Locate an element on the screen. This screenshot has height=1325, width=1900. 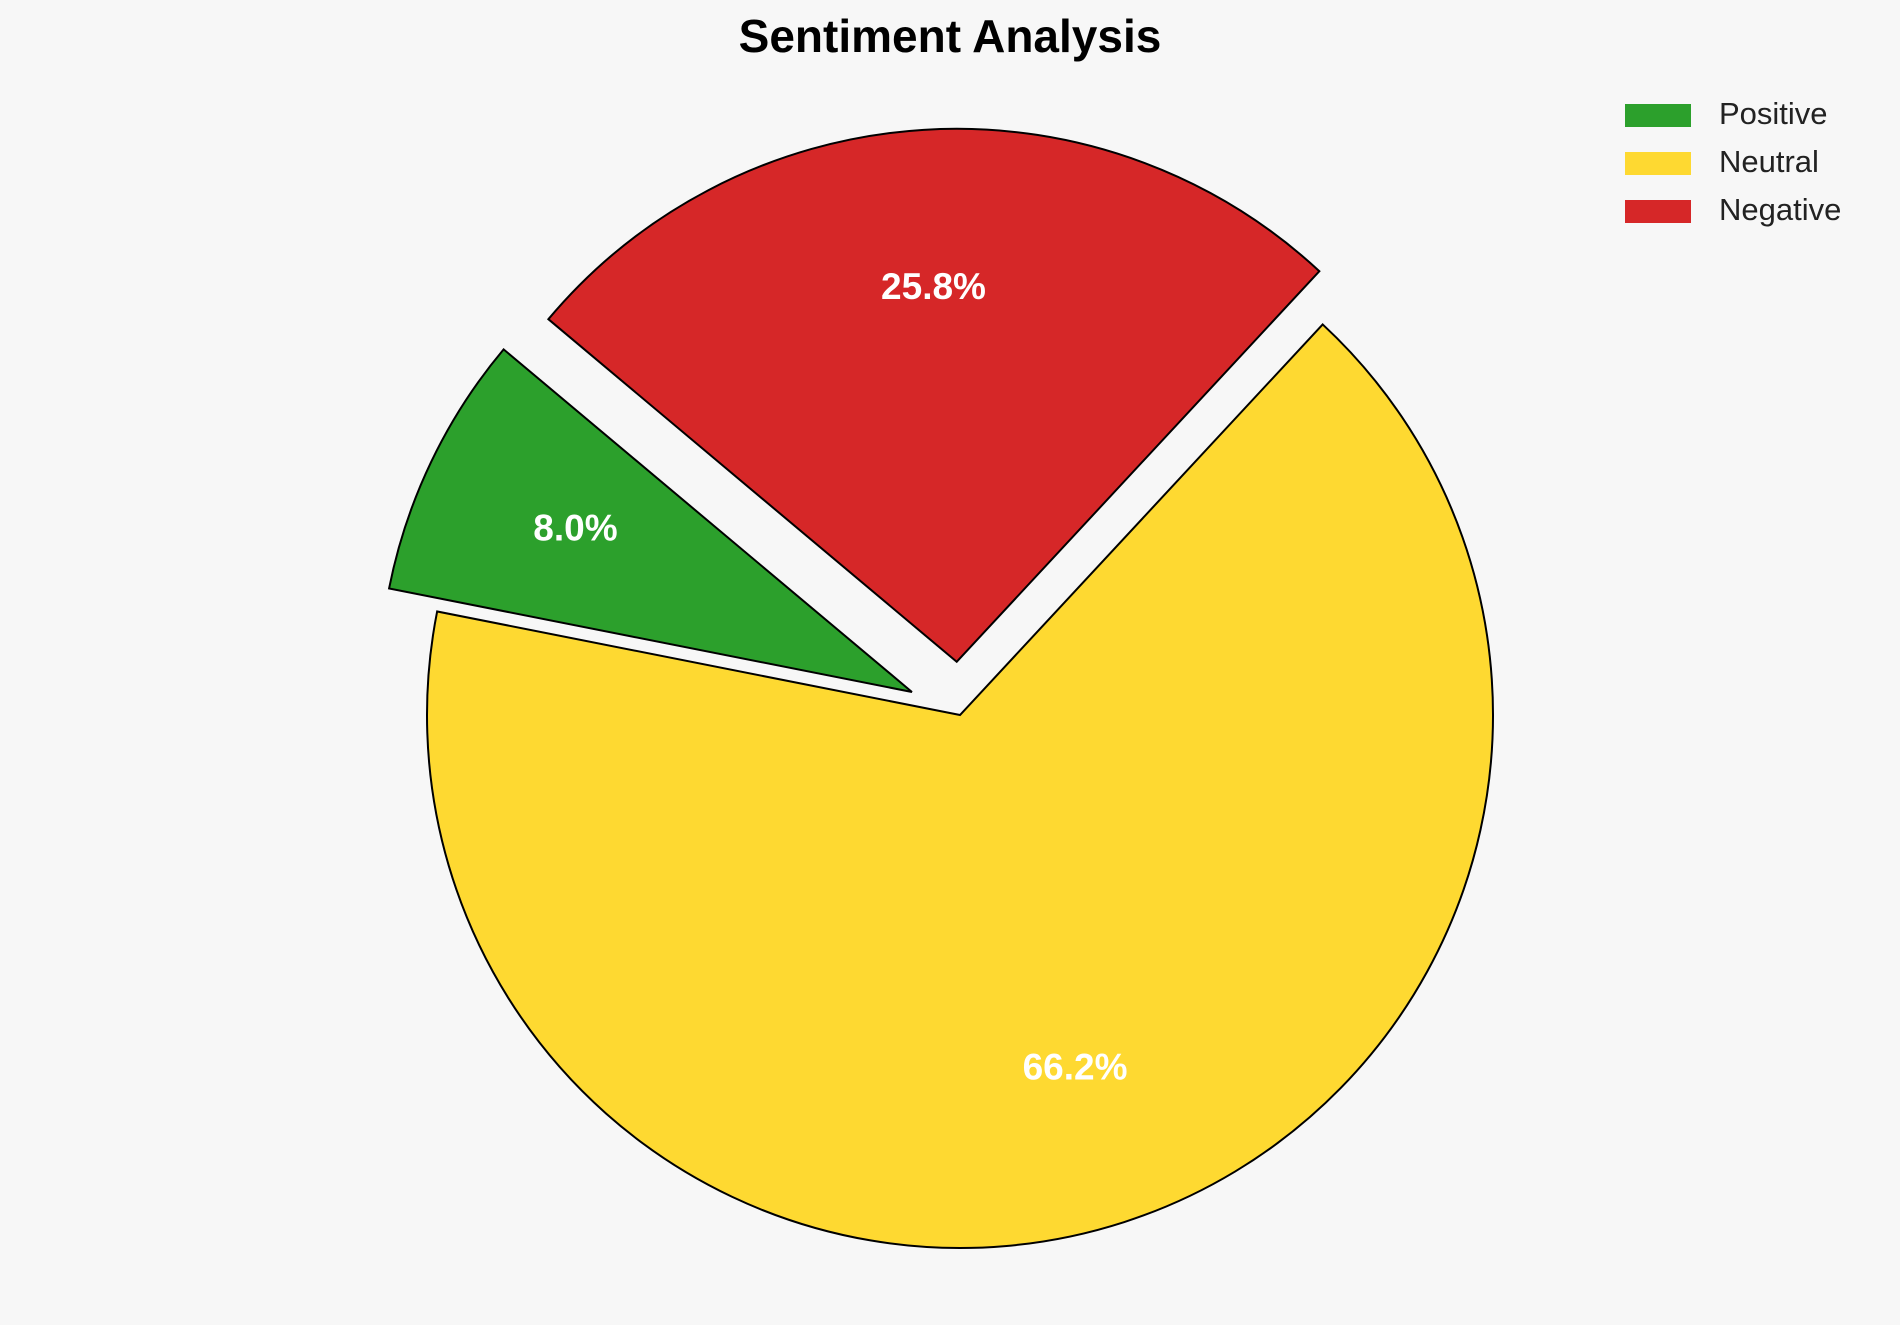
chart-title: Sentiment Analysis is located at coordinates (950, 36).